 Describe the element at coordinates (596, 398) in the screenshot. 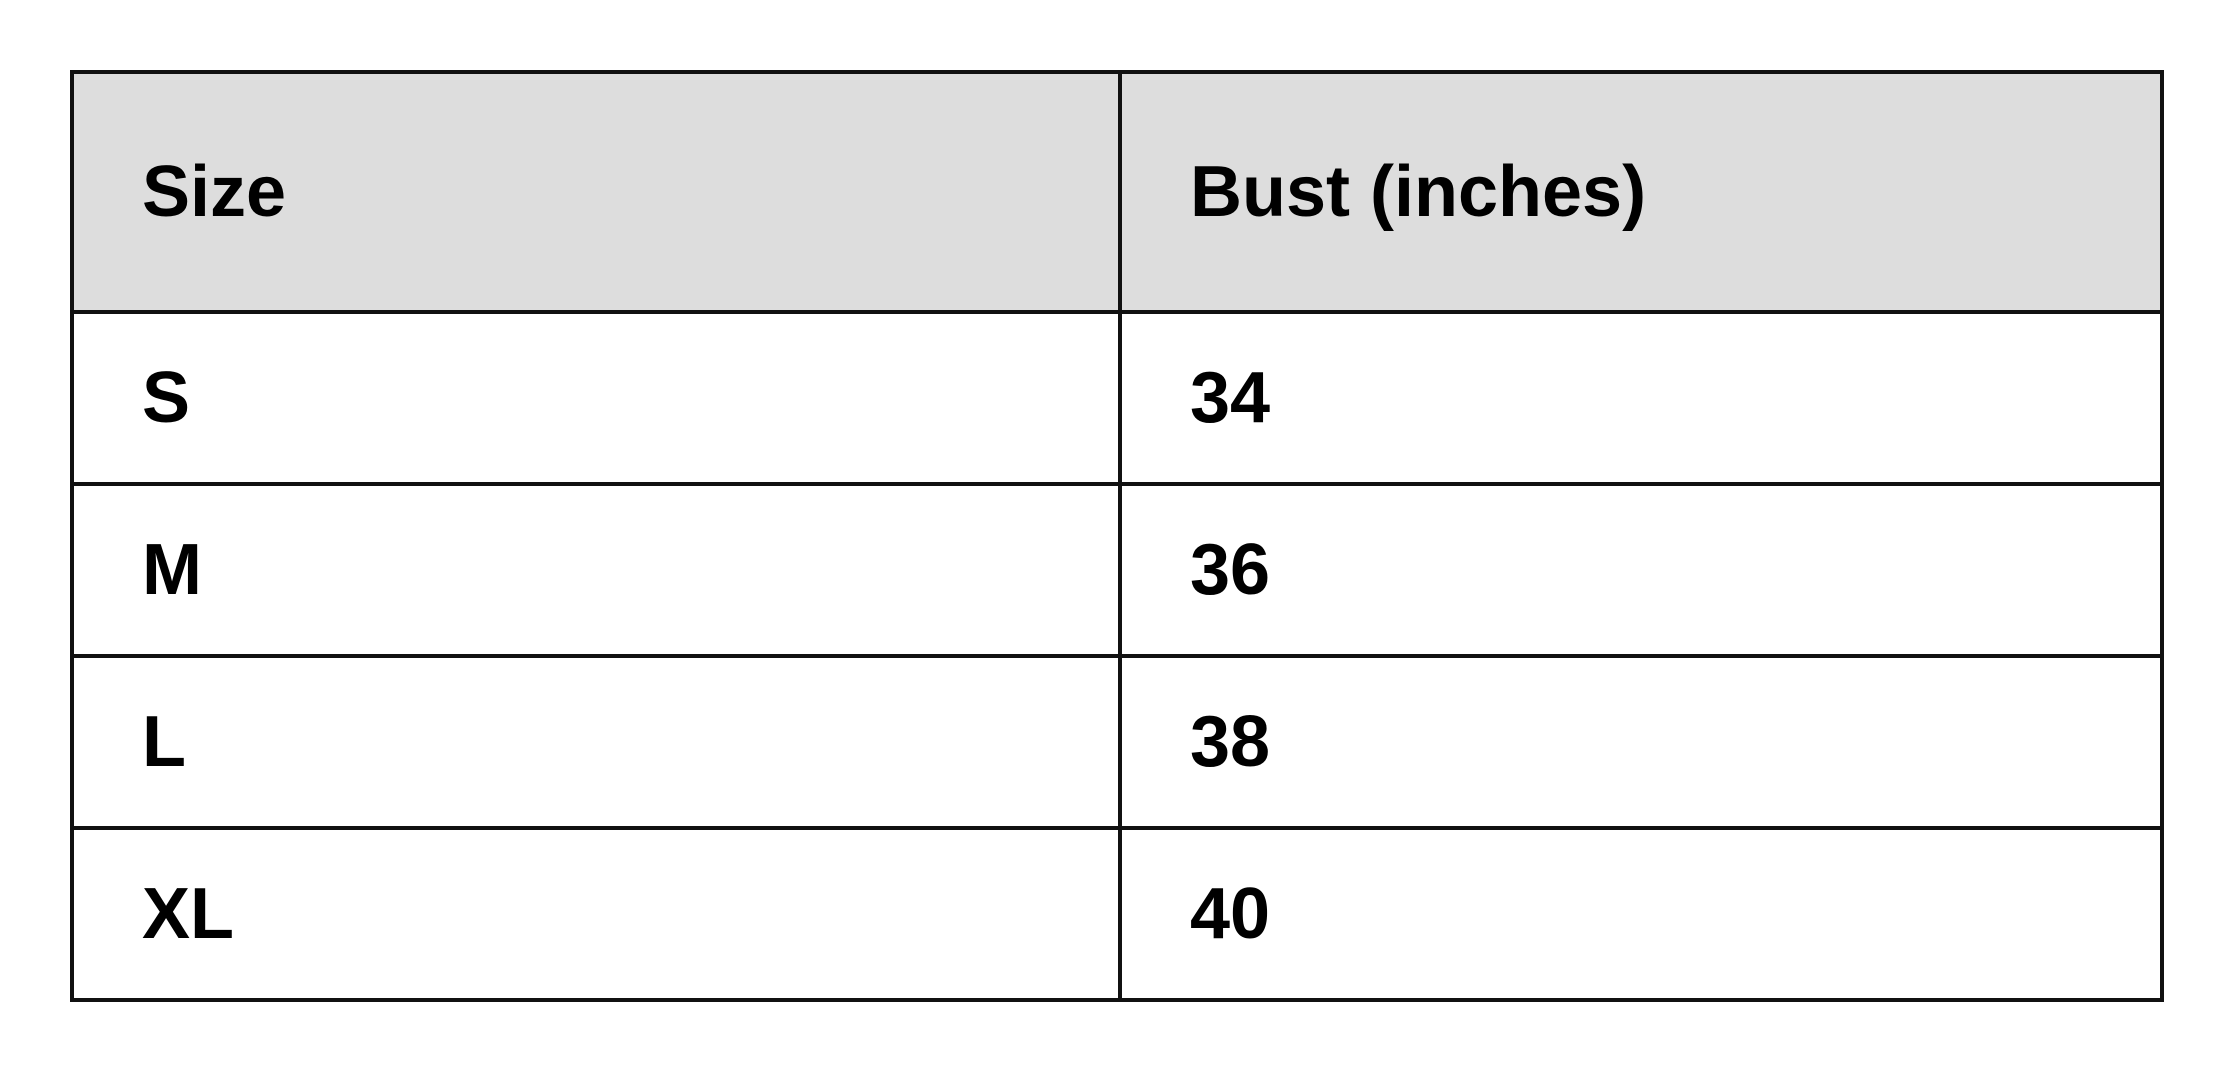

I see `size-cell: S` at that location.